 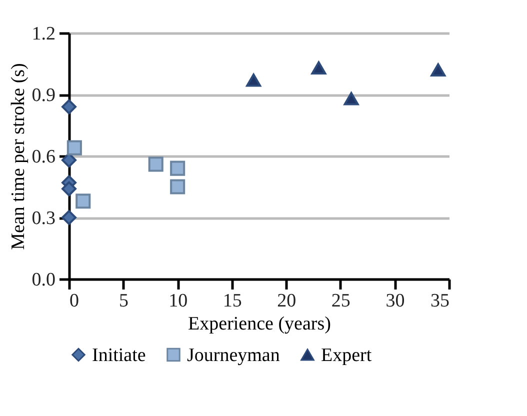 What do you see at coordinates (440, 301) in the screenshot?
I see `x-tick-label: 35` at bounding box center [440, 301].